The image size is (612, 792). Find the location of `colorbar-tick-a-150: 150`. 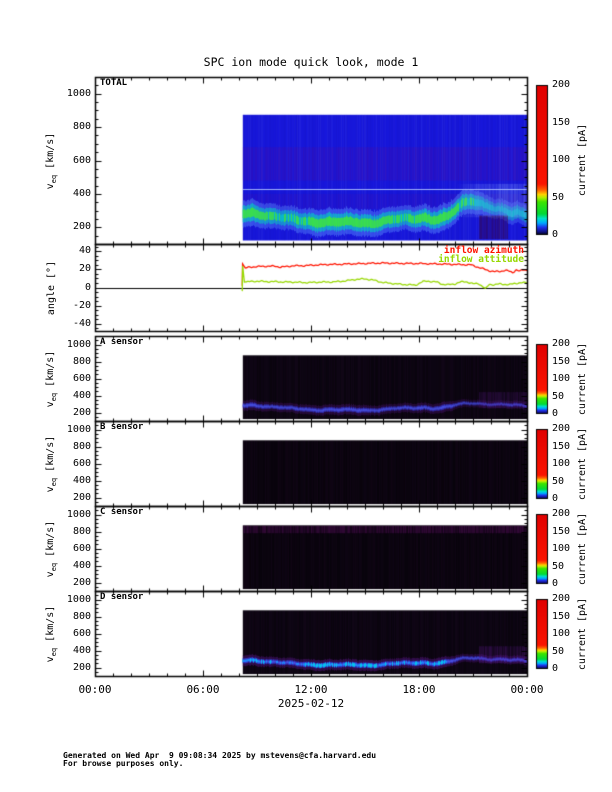

colorbar-tick-a-150: 150 is located at coordinates (561, 361).